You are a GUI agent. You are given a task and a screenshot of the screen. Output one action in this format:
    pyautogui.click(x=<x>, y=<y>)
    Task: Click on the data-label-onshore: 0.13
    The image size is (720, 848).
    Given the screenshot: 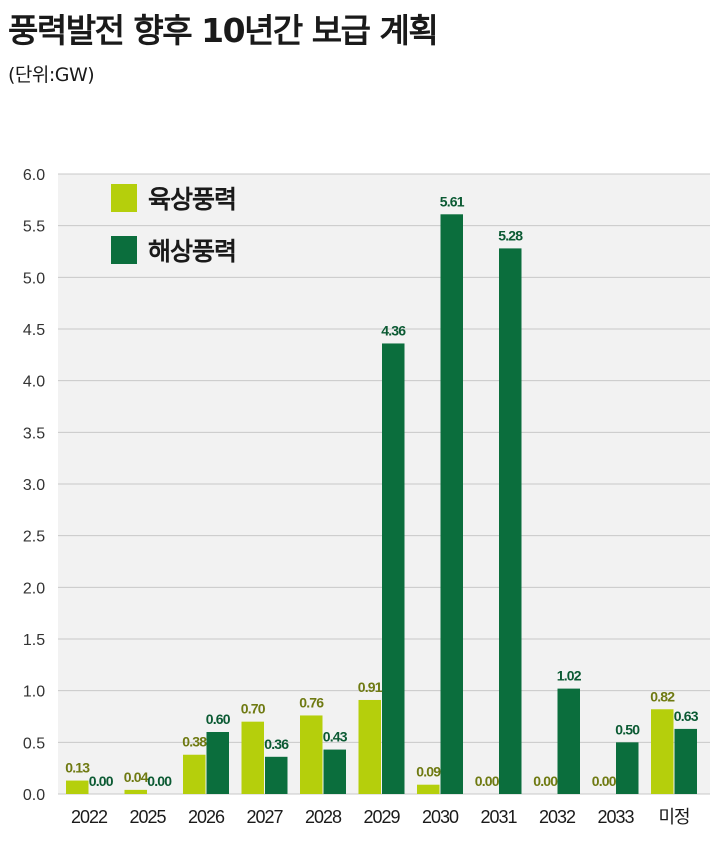 What is the action you would take?
    pyautogui.click(x=77, y=768)
    